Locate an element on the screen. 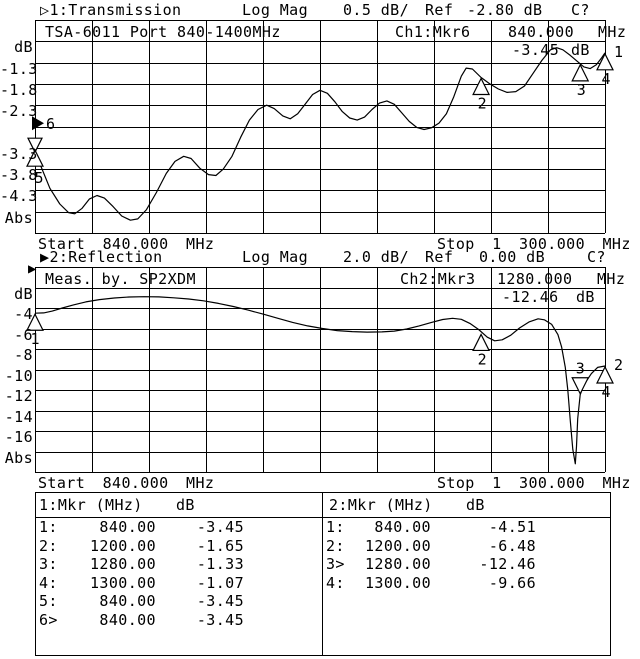 This screenshot has width=640, height=659. marker-val: -9.66 is located at coordinates (512, 582).